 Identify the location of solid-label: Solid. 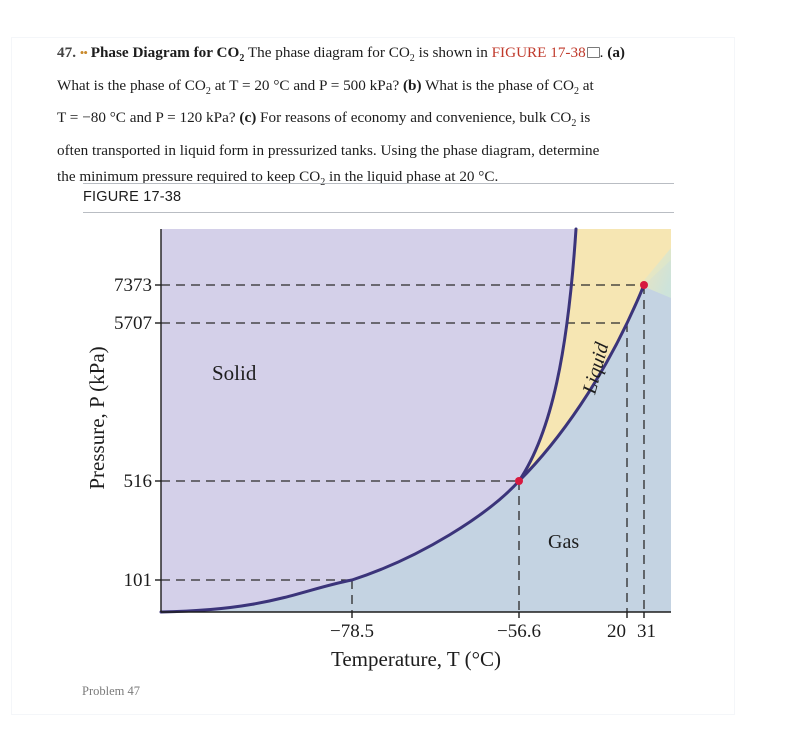
(234, 373).